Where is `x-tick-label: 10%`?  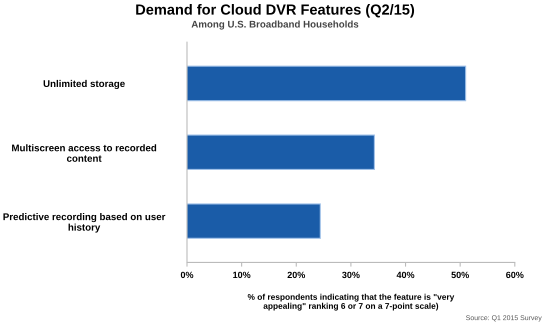 x-tick-label: 10% is located at coordinates (241, 275).